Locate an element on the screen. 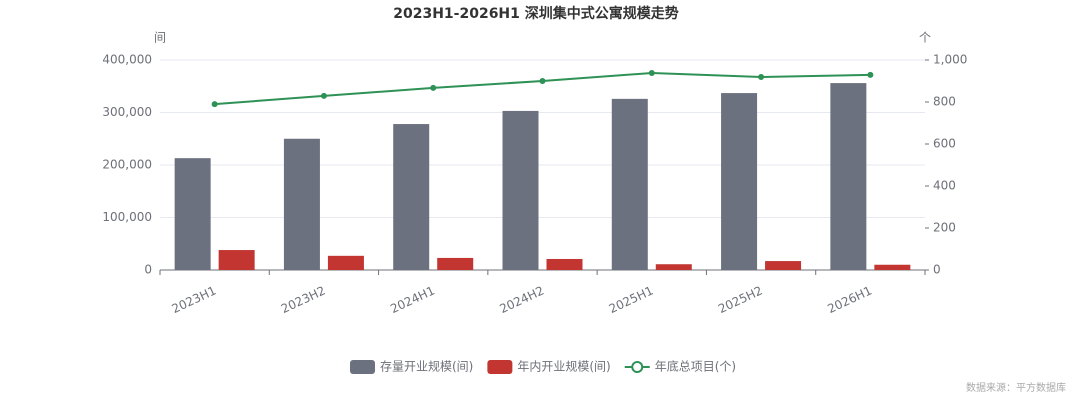 The height and width of the screenshot is (405, 1072). y-tick-label: 200,000 is located at coordinates (127, 165).